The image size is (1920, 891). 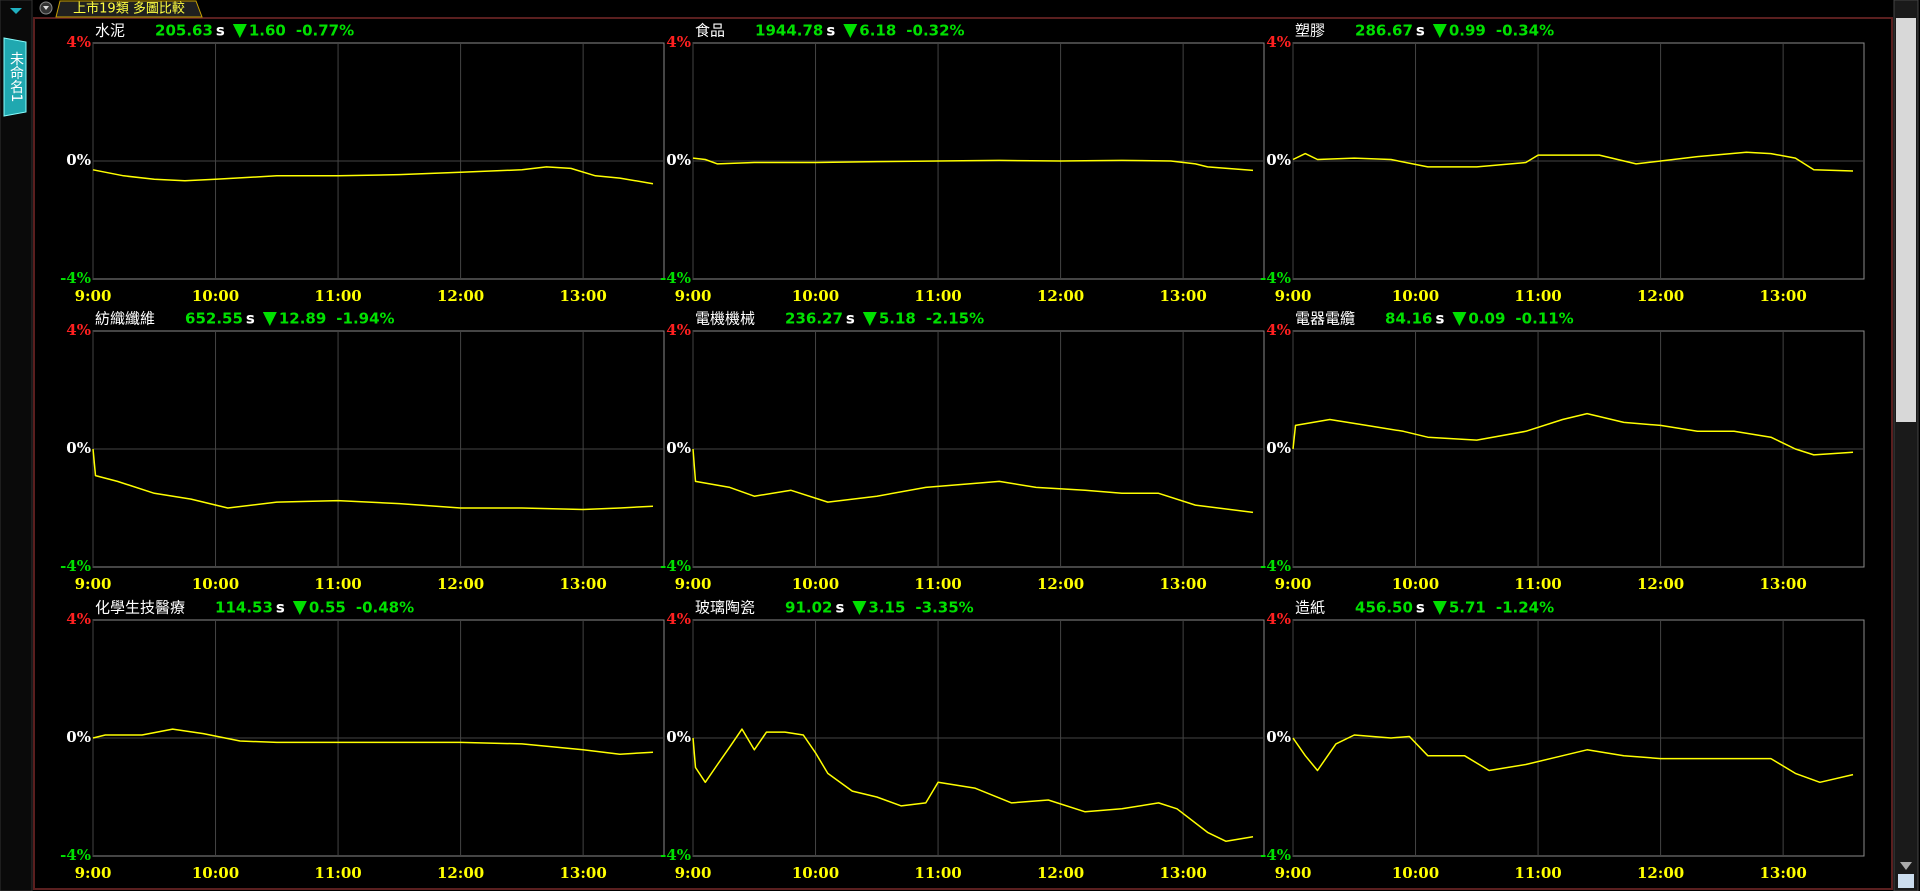 What do you see at coordinates (897, 319) in the screenshot?
I see `index-change: 5.18` at bounding box center [897, 319].